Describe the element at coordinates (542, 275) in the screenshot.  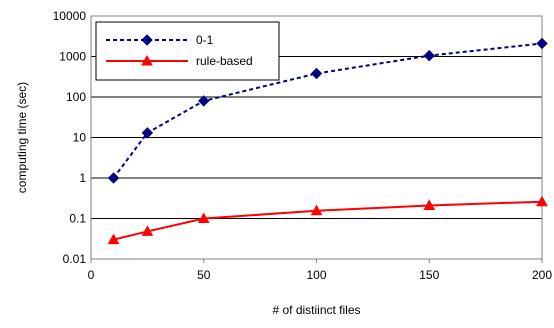
I see `x-tick-label: 200` at that location.